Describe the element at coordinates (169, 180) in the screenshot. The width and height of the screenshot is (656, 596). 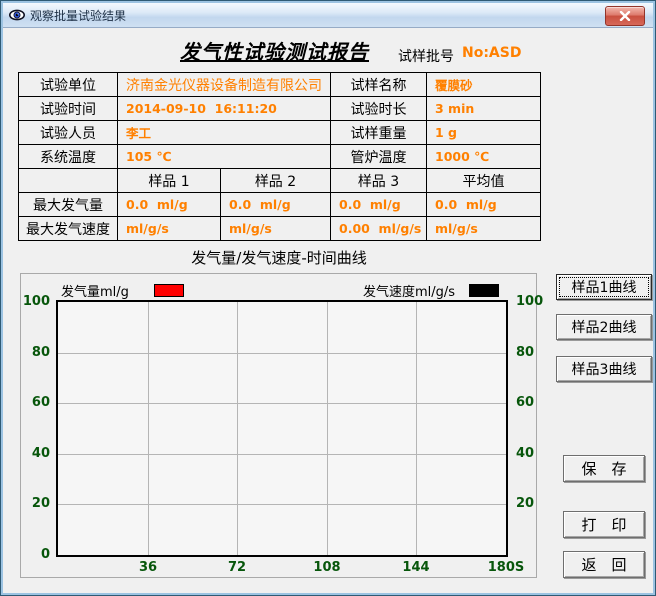
I see `sample-header-cell: 样品 1` at that location.